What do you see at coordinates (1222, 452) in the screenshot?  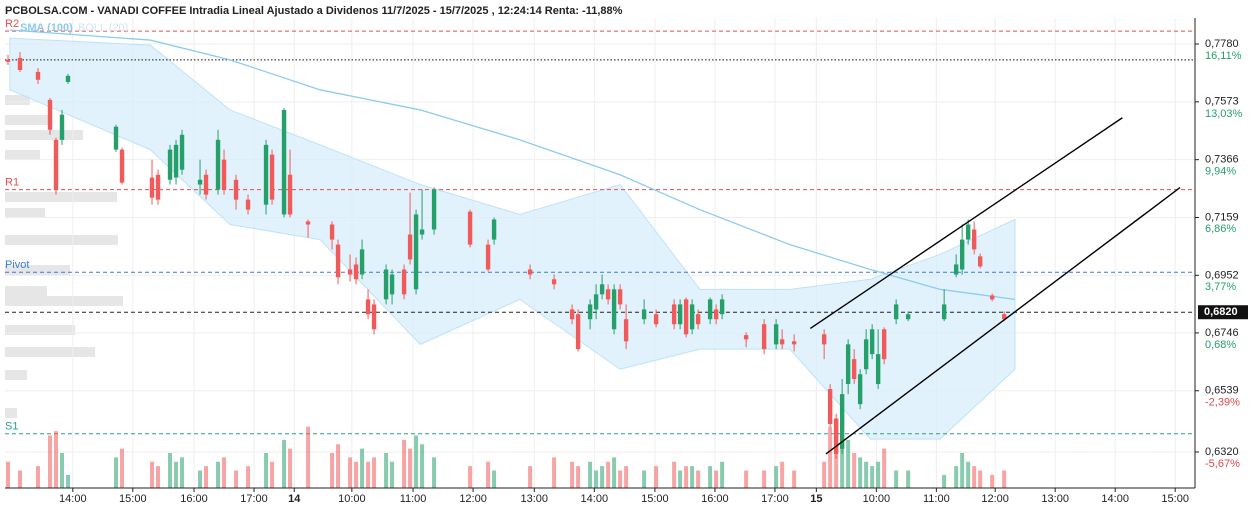 I see `y-tick-label: 0,6320` at bounding box center [1222, 452].